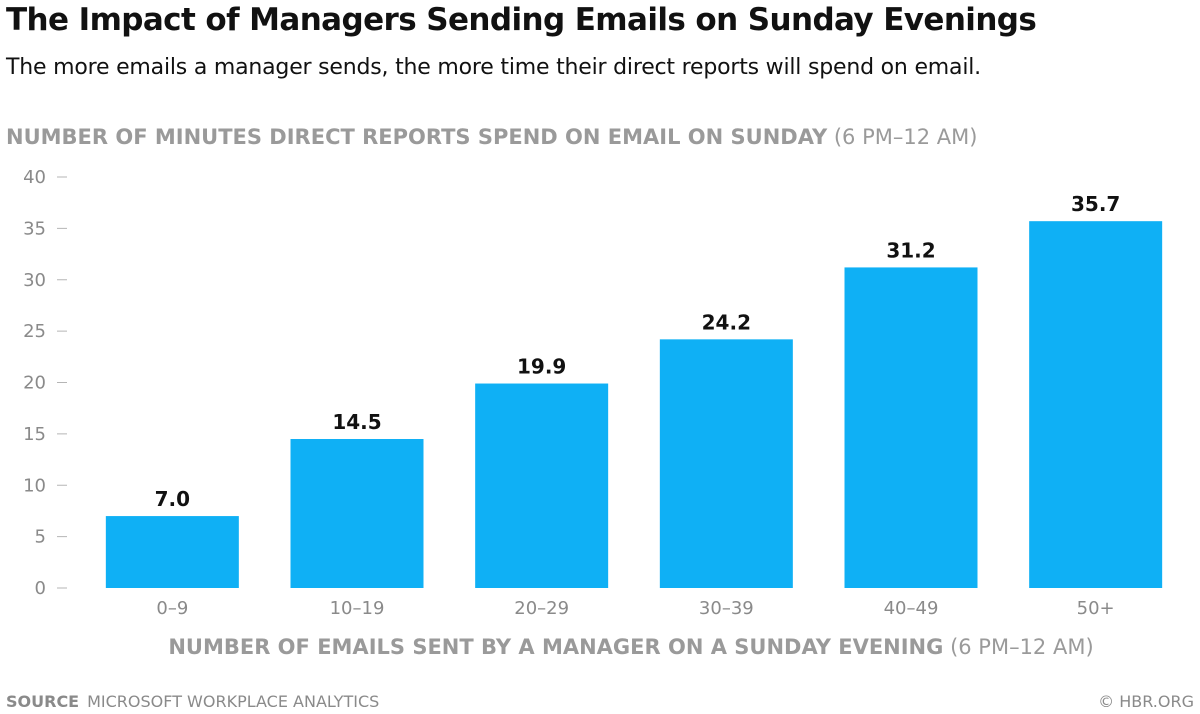 This screenshot has width=1200, height=714. I want to click on x-tick-label: 50+, so click(1096, 608).